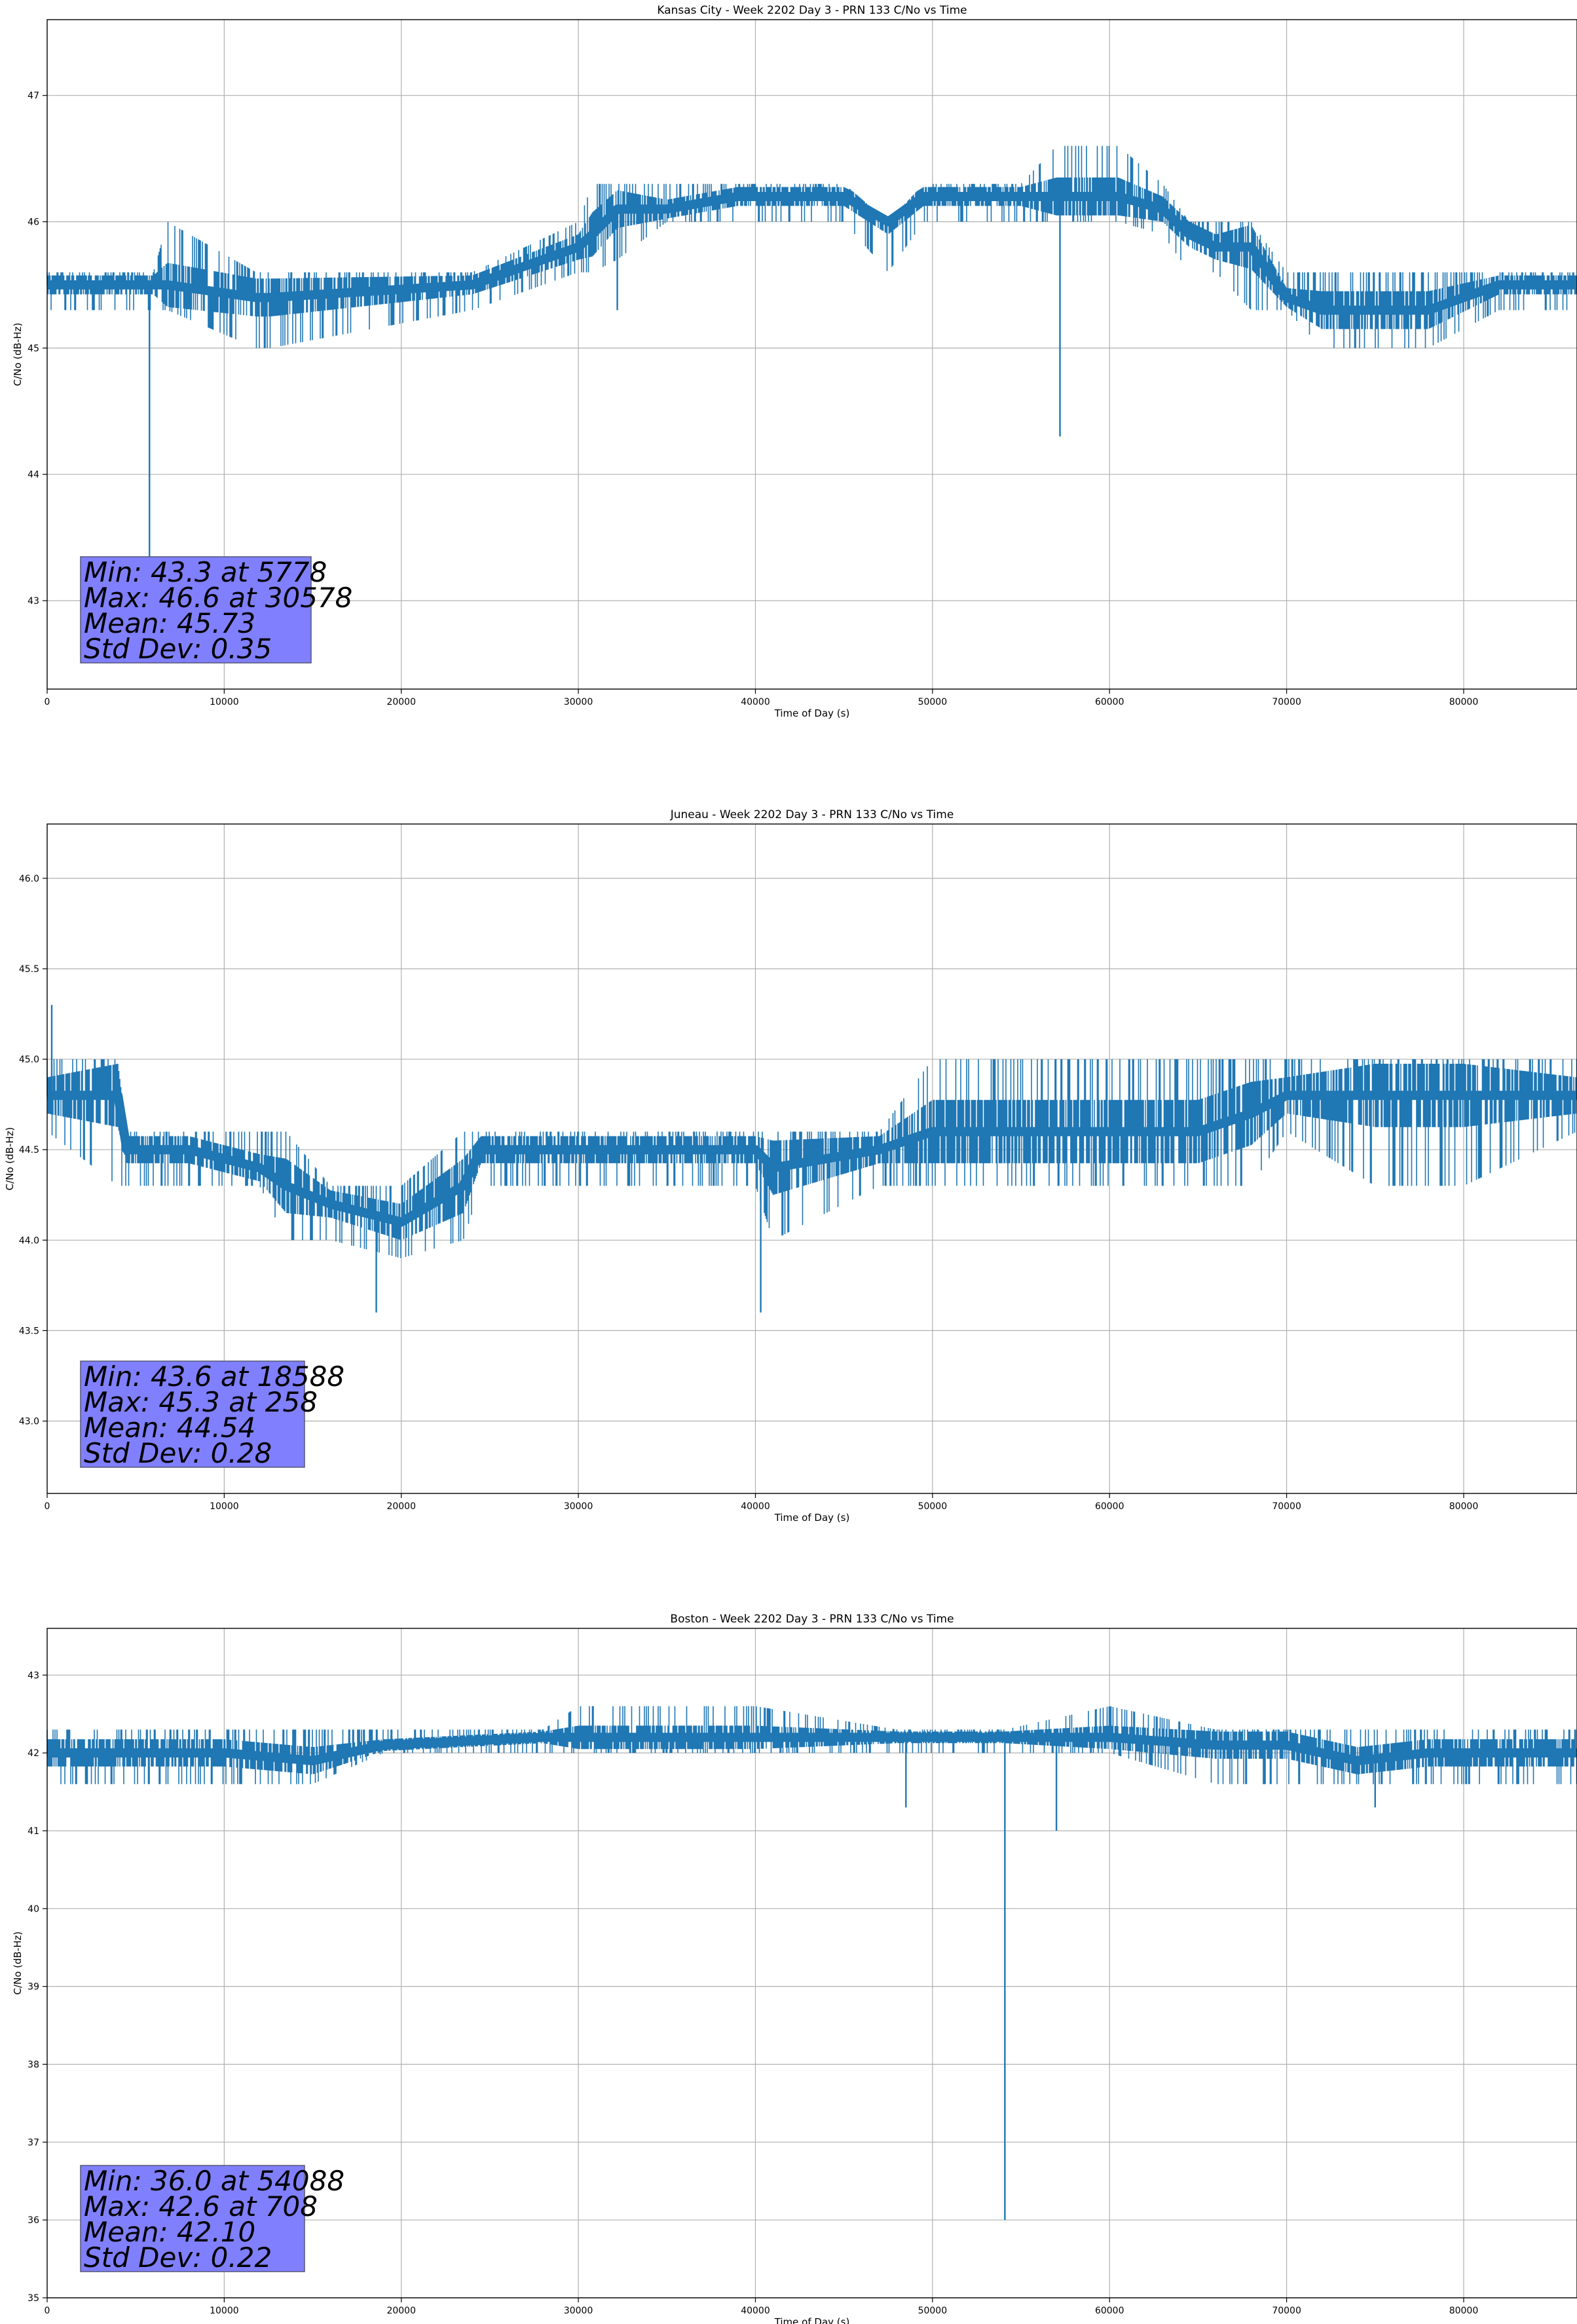 This screenshot has width=1577, height=2324. Describe the element at coordinates (169, 2232) in the screenshot. I see `stat-mean: Mean: 42.10` at that location.